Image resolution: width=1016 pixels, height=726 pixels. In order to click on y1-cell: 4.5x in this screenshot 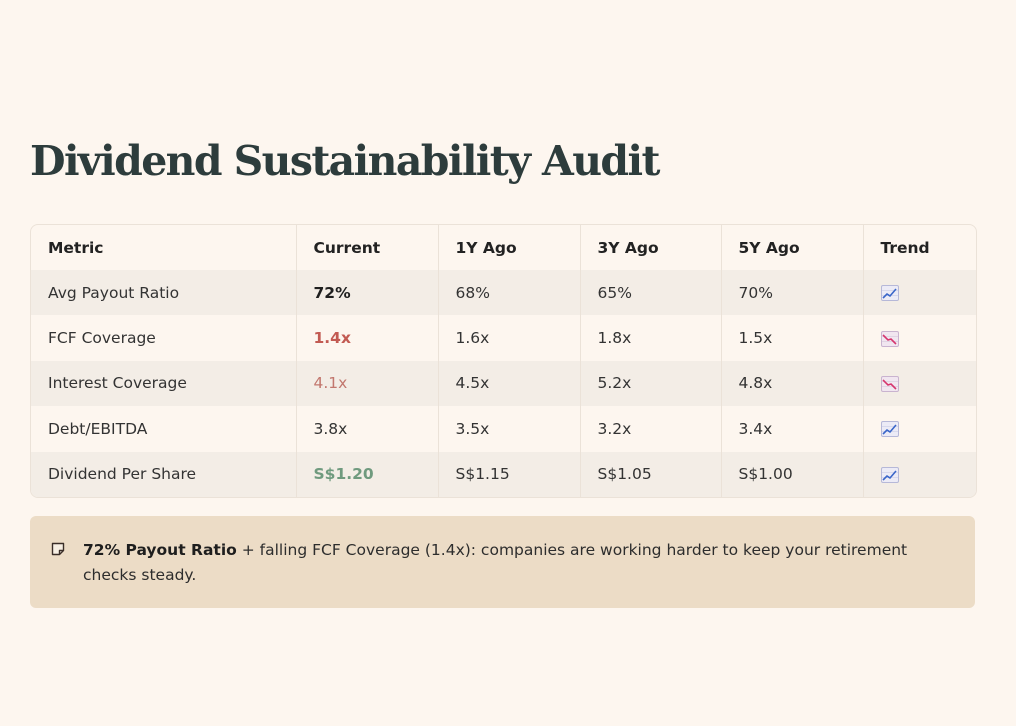, I will do `click(509, 383)`.